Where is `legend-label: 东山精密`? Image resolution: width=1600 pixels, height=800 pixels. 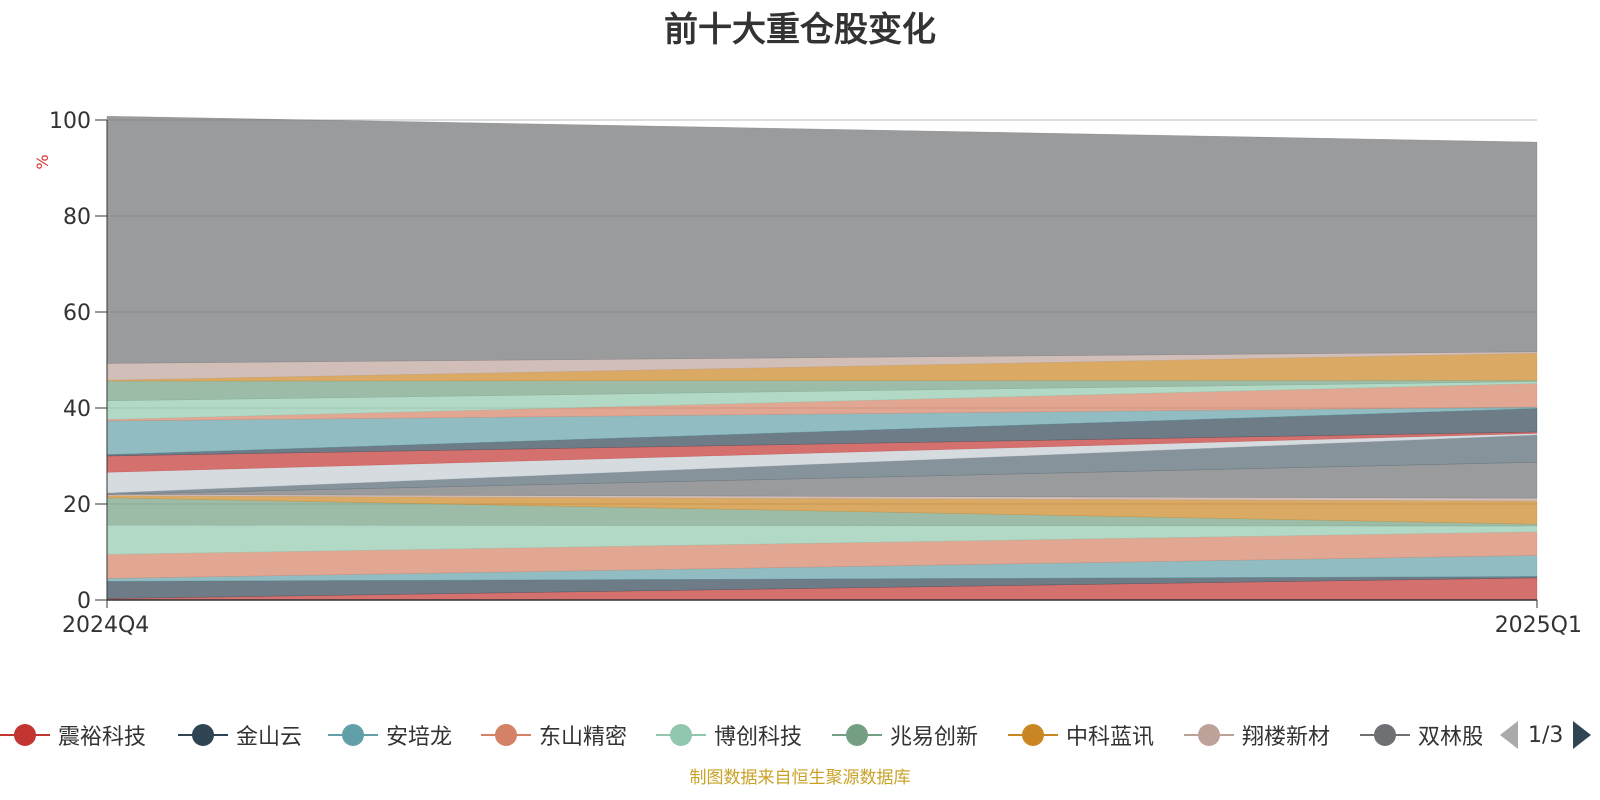 legend-label: 东山精密 is located at coordinates (583, 737).